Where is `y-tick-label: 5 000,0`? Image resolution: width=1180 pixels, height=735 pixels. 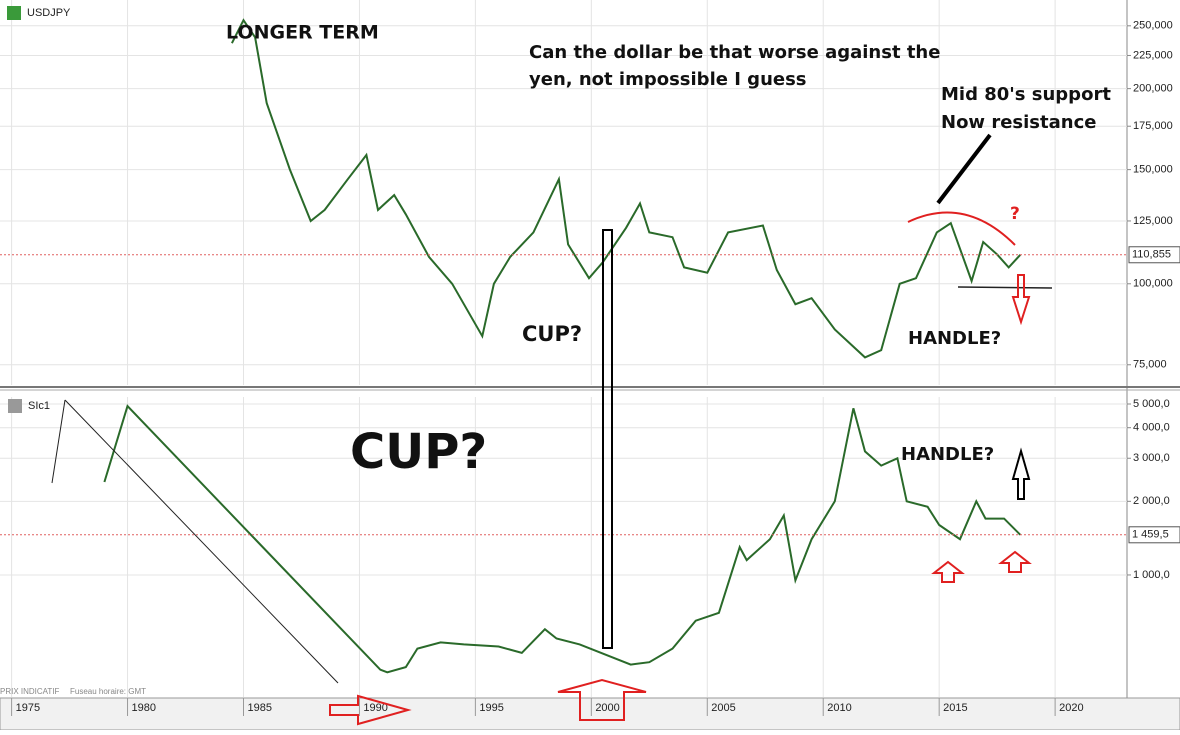 y-tick-label: 5 000,0 is located at coordinates (1151, 404).